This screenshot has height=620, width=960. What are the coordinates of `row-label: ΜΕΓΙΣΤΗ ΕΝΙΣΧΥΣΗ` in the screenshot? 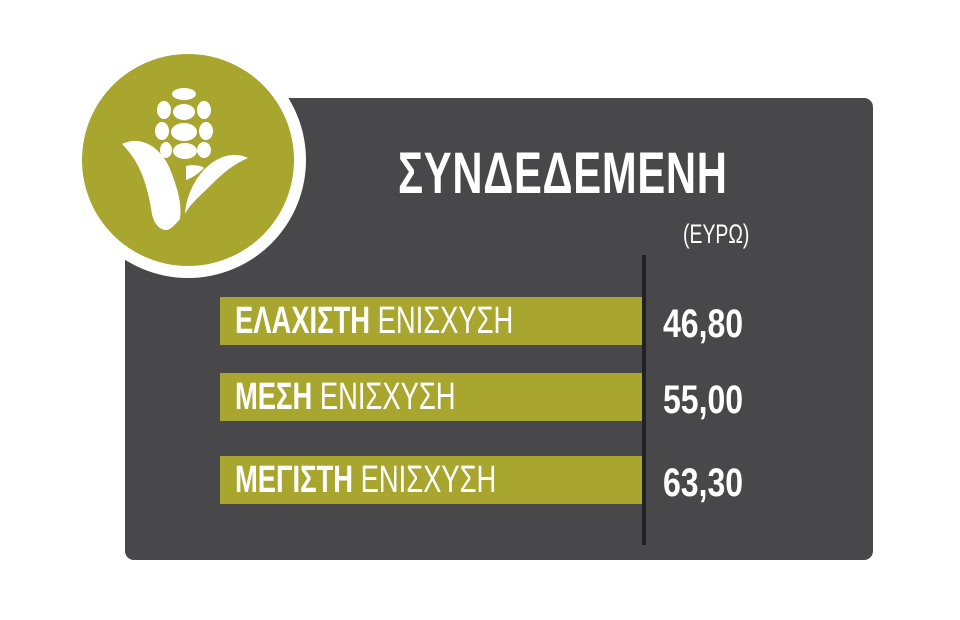 It's located at (365, 480).